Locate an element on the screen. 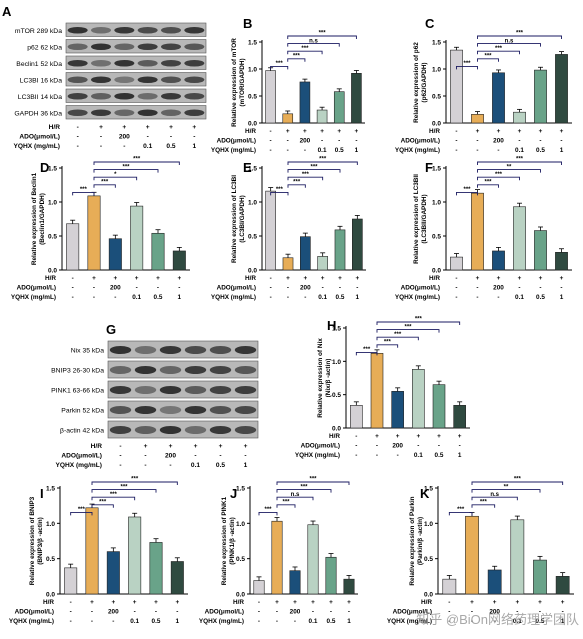  y-axis-label-line: Relative expression of Parkin is located at coordinates (412, 540).